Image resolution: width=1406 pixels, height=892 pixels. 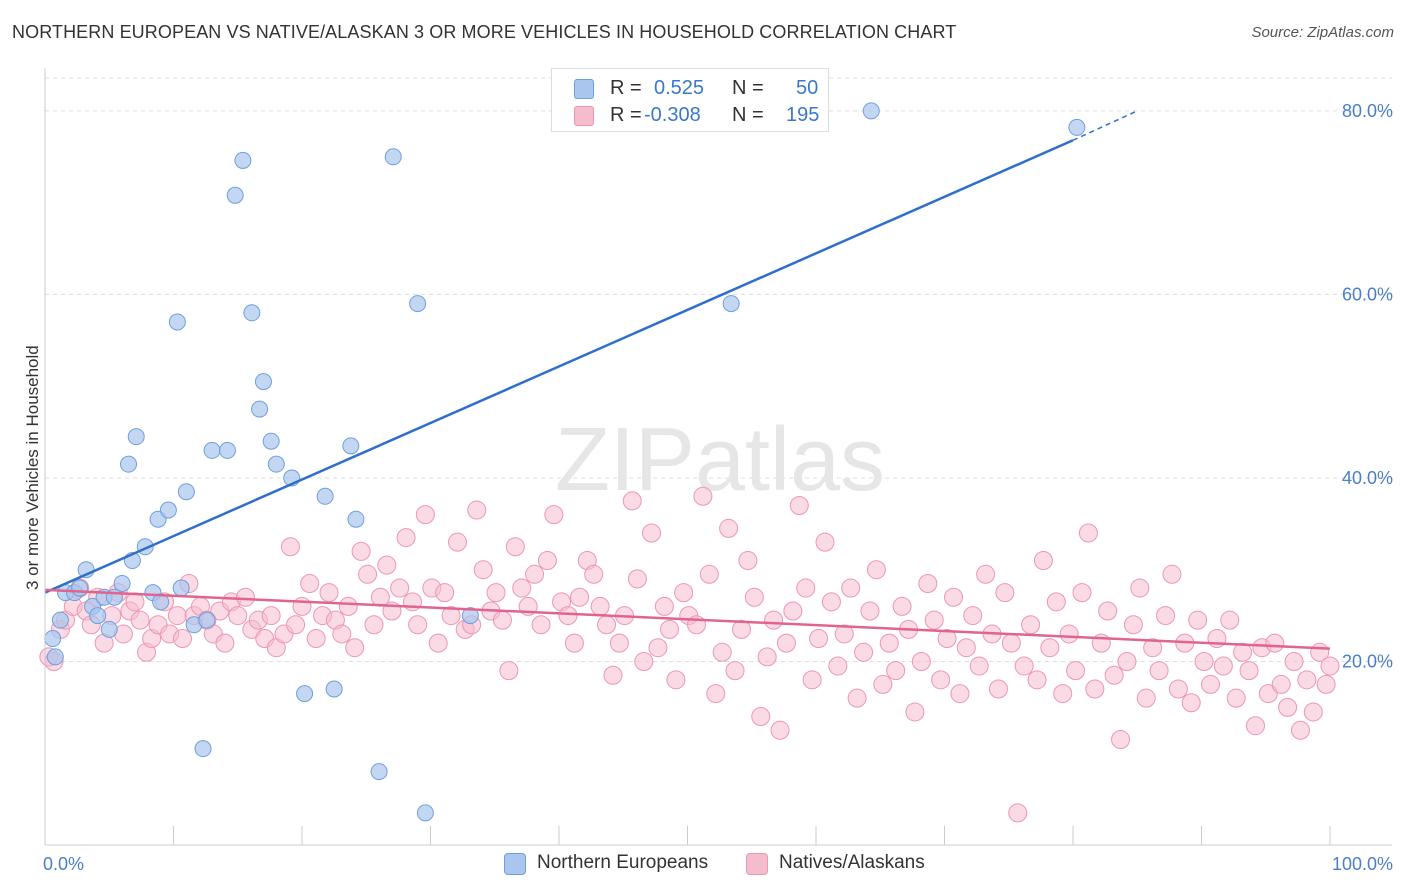 I want to click on legend-label-northern-europeans: Northern Europeans, so click(x=623, y=862).